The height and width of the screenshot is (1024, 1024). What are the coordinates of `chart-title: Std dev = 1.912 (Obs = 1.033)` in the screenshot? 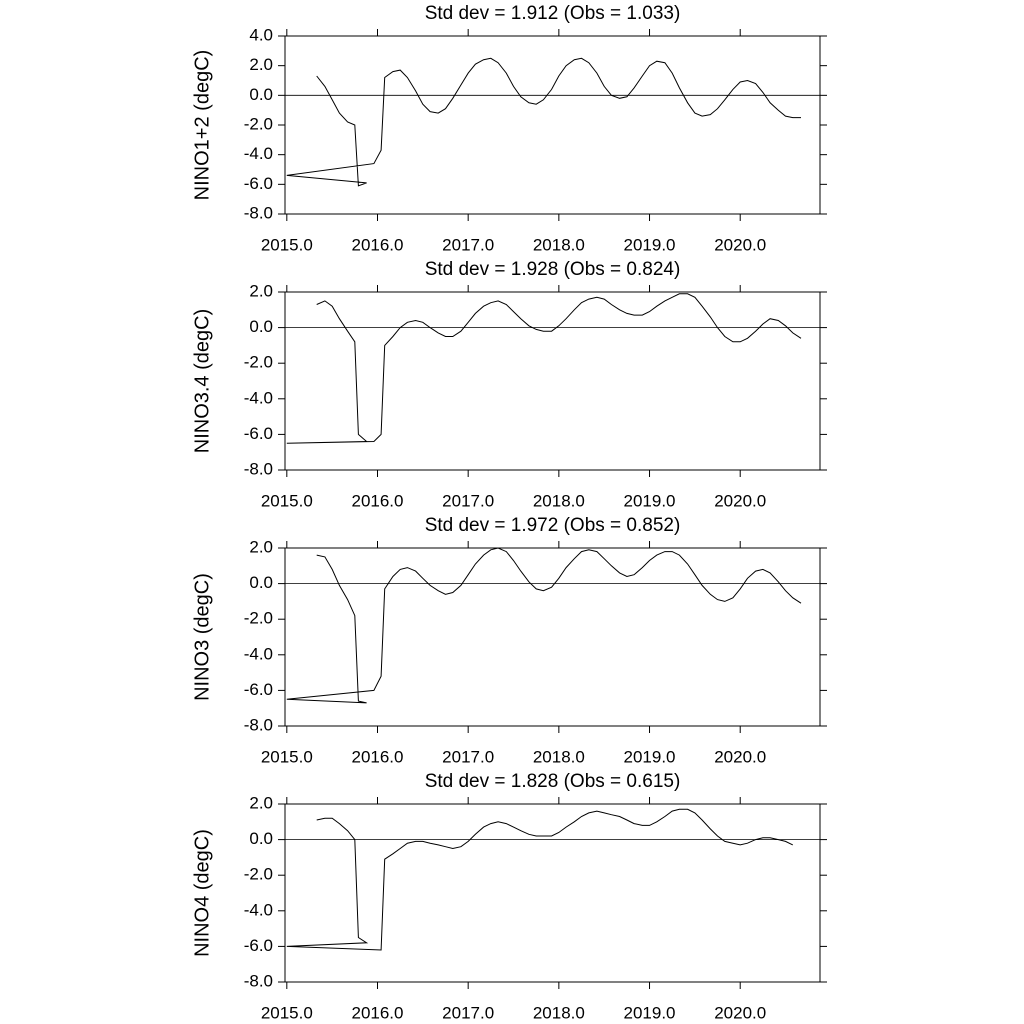 It's located at (553, 13).